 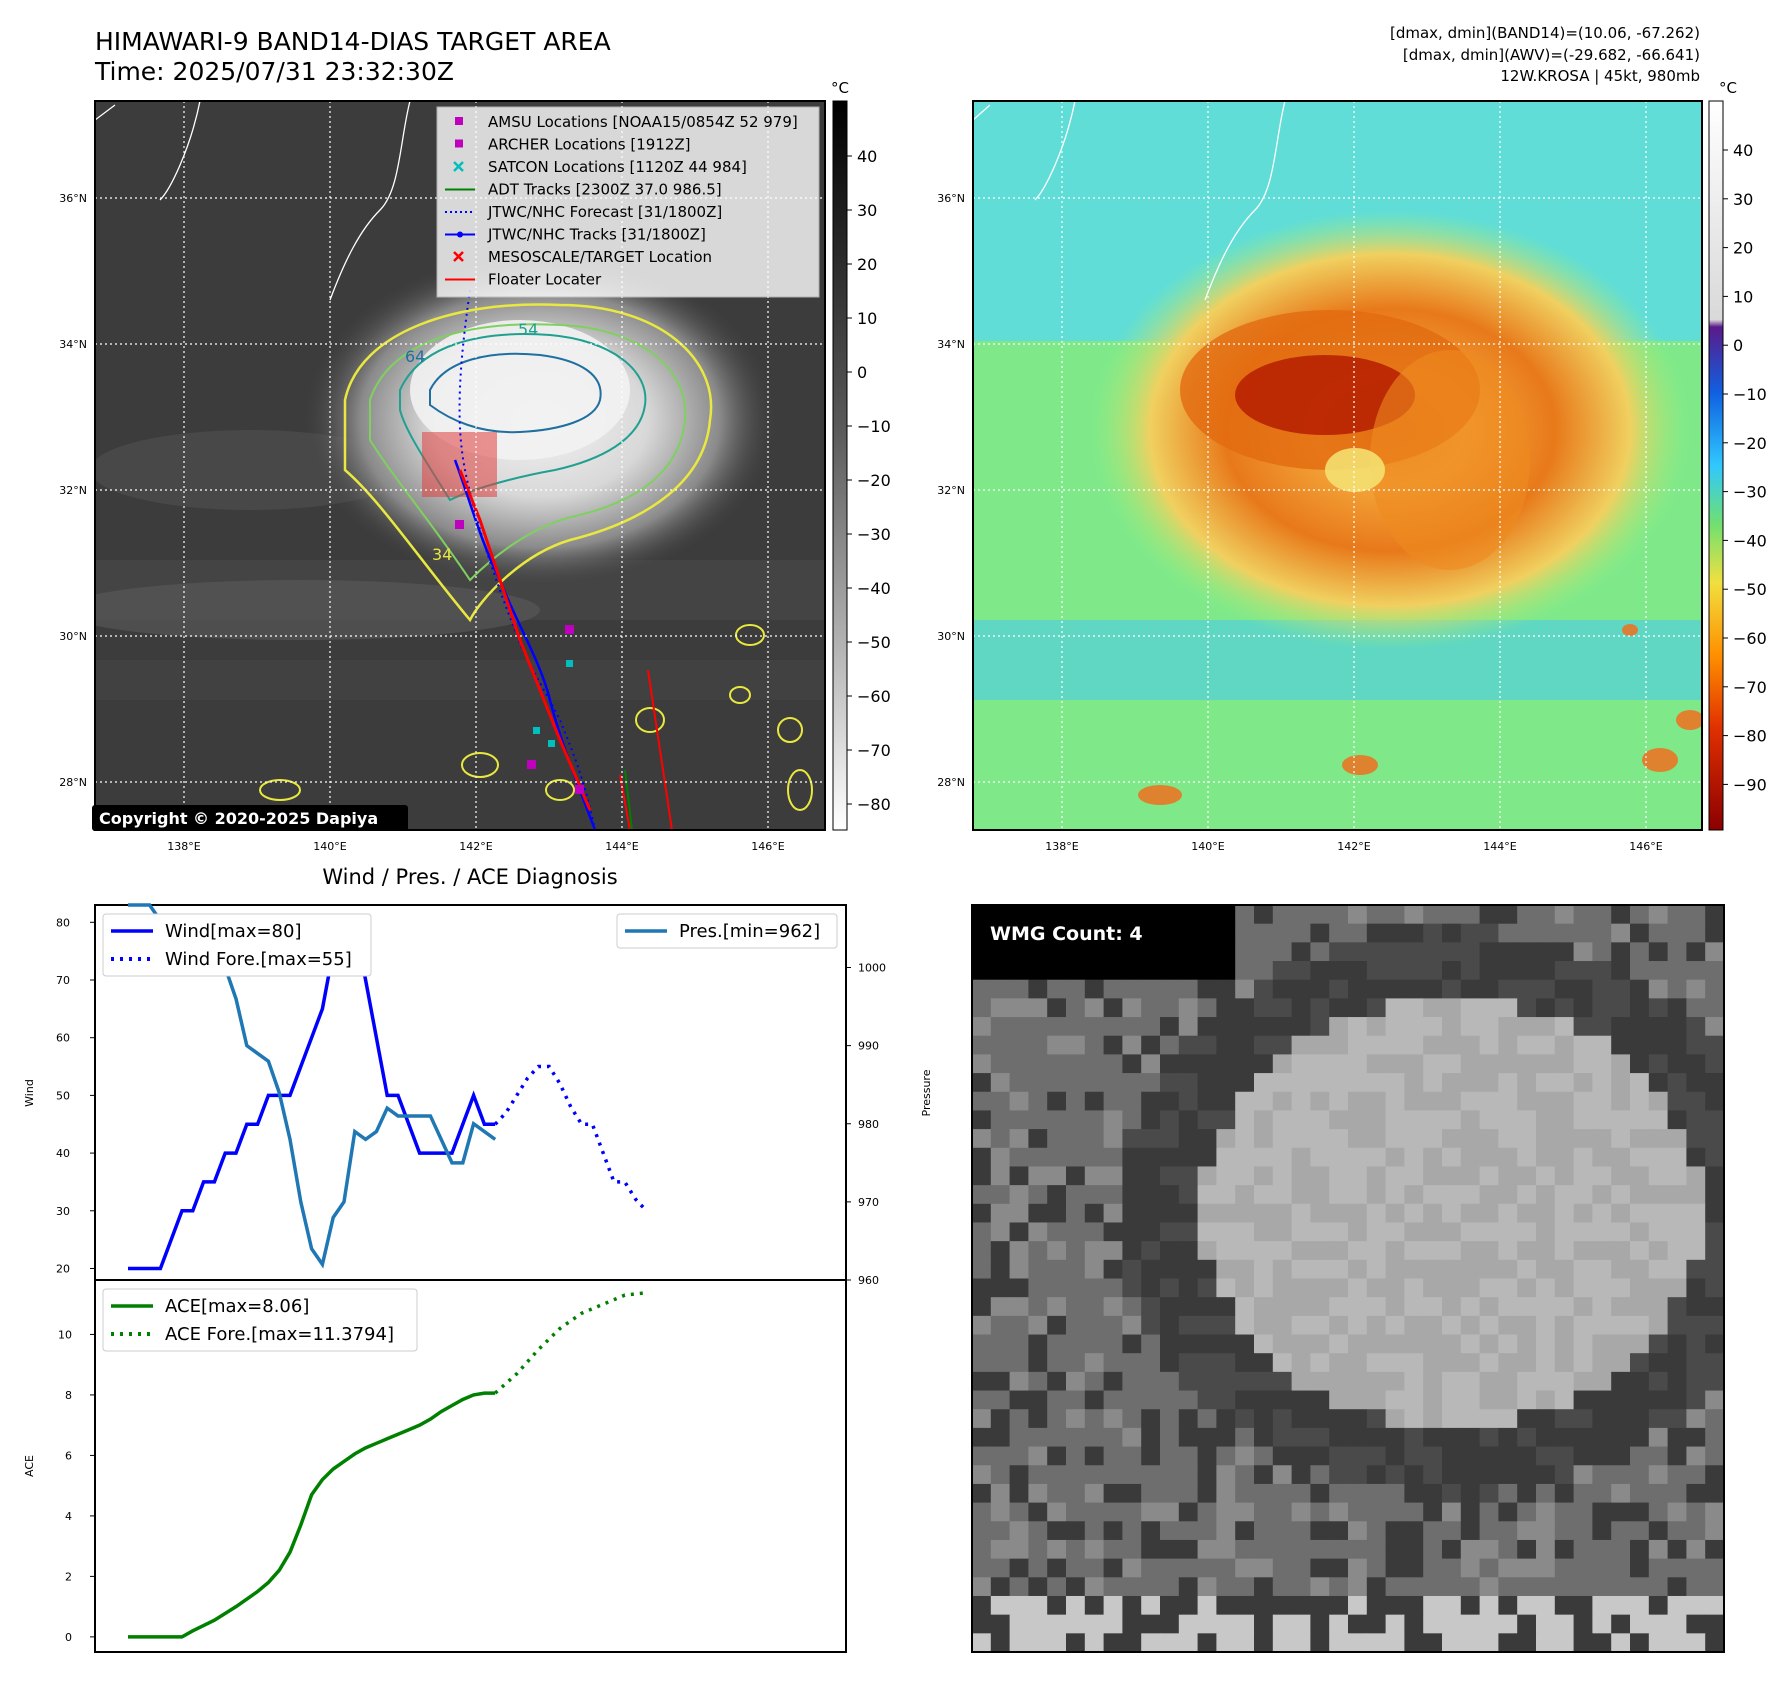 What do you see at coordinates (1129, 201) in the screenshot?
I see `awv-coastline` at bounding box center [1129, 201].